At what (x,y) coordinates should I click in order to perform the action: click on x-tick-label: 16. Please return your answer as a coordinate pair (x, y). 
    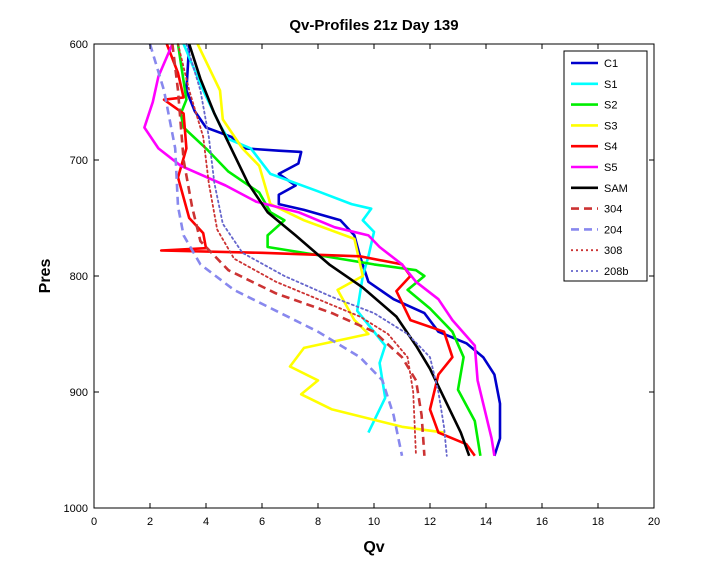
    Looking at the image, I should click on (542, 522).